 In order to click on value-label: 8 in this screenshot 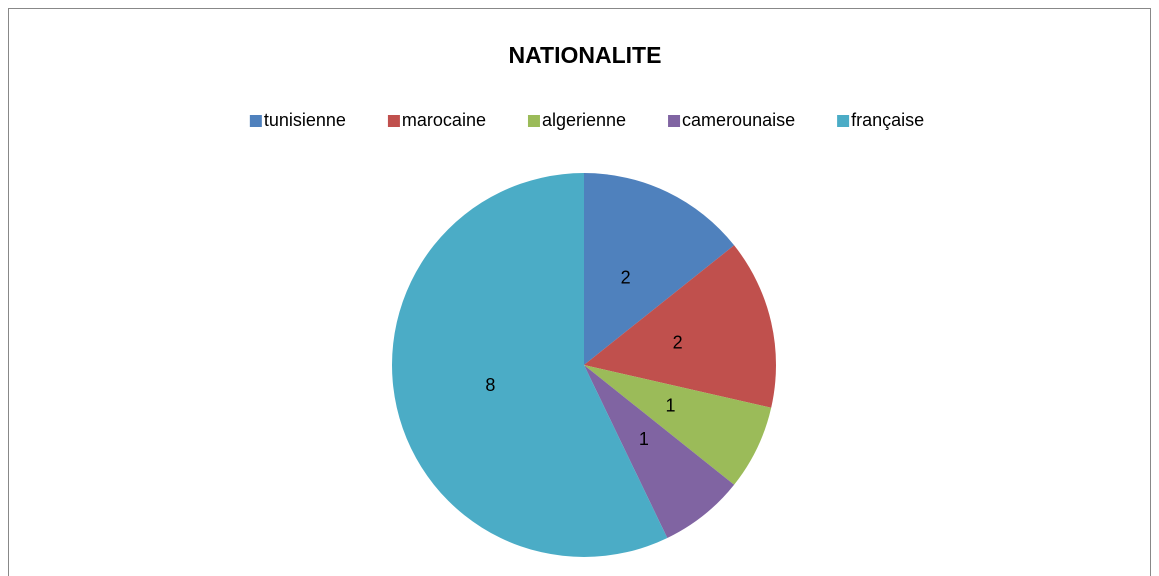, I will do `click(490, 385)`.